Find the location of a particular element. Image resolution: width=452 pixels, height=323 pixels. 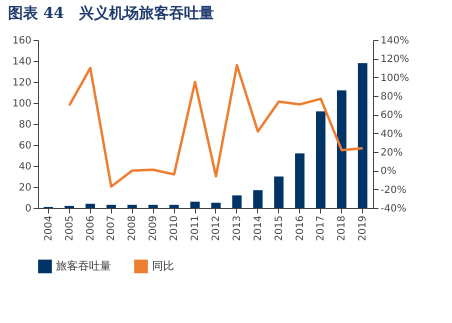

y2-tick-label: 120% is located at coordinates (395, 60).